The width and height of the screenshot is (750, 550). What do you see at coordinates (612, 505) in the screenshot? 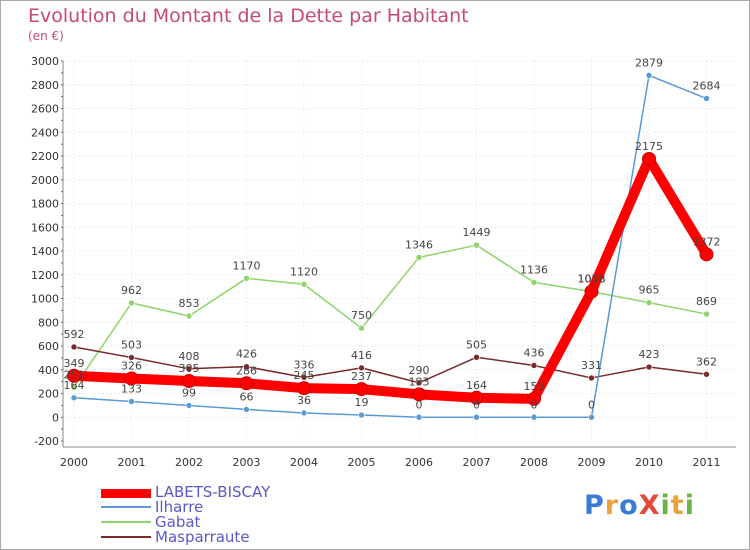
I see `logo-letter: r` at bounding box center [612, 505].